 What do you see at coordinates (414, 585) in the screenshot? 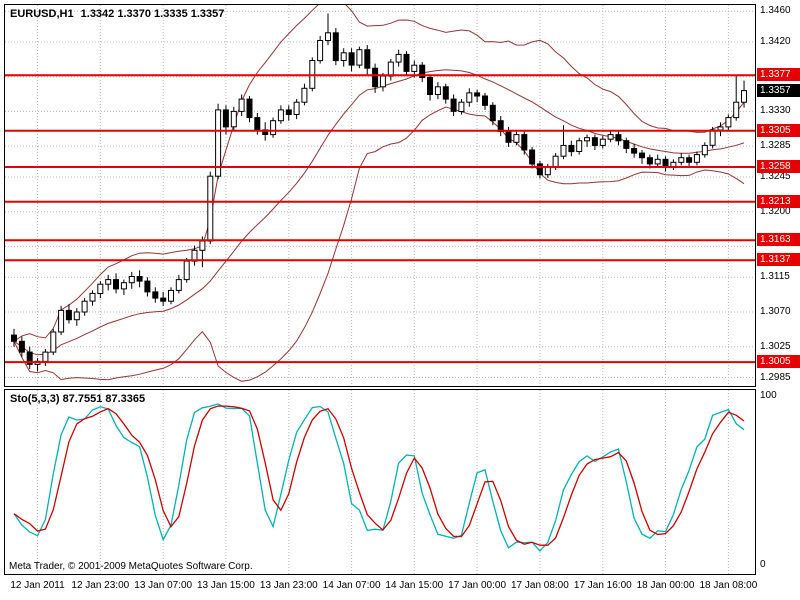
I see `time-axis-label: 14 Jan 15:00` at bounding box center [414, 585].